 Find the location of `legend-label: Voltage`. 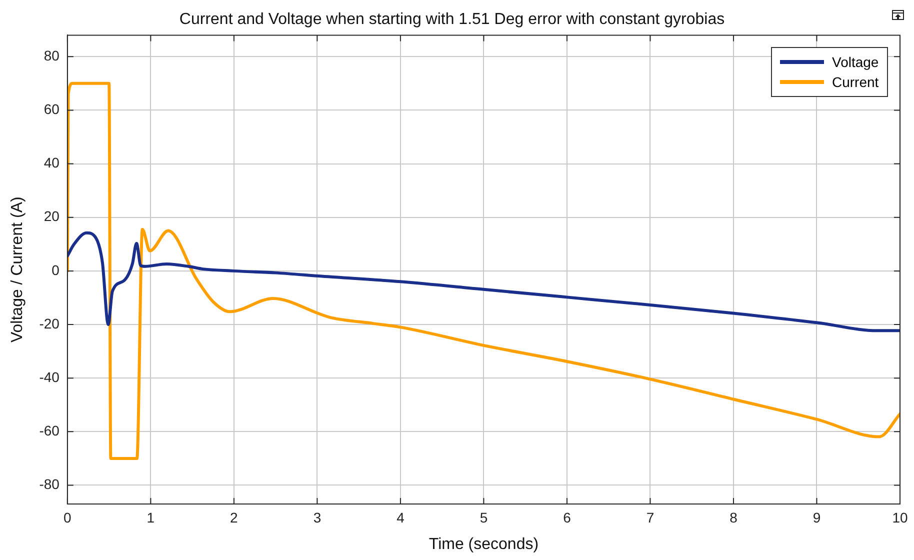

legend-label: Voltage is located at coordinates (855, 62).